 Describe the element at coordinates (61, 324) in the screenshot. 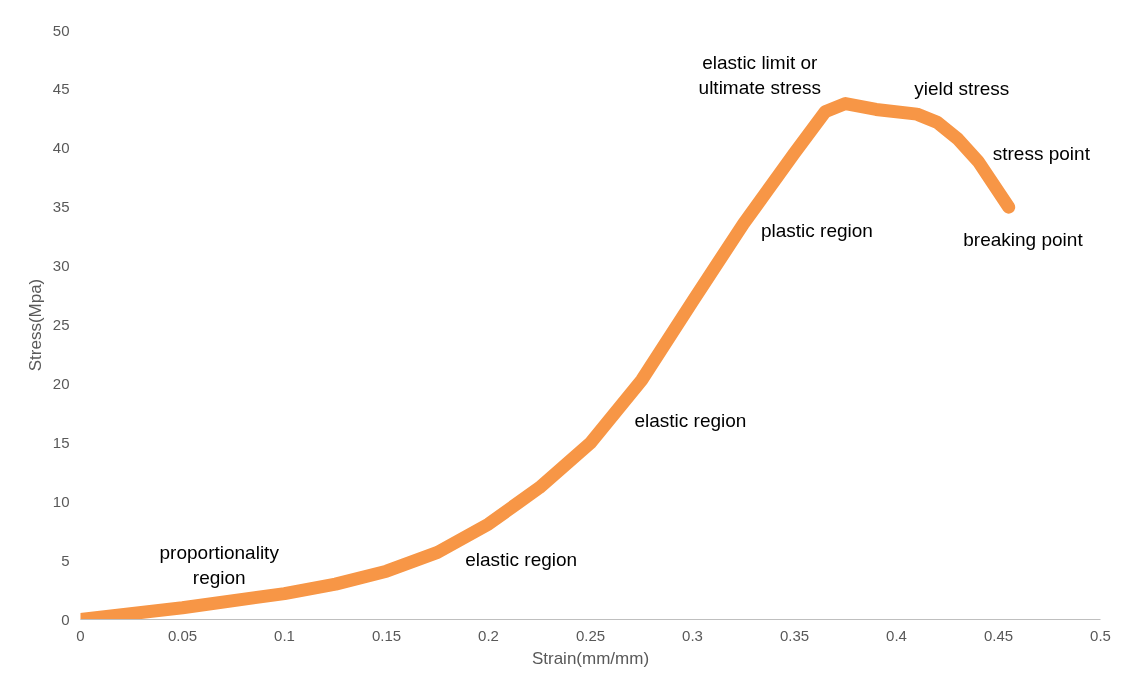

I see `y-tick-label: 25` at that location.